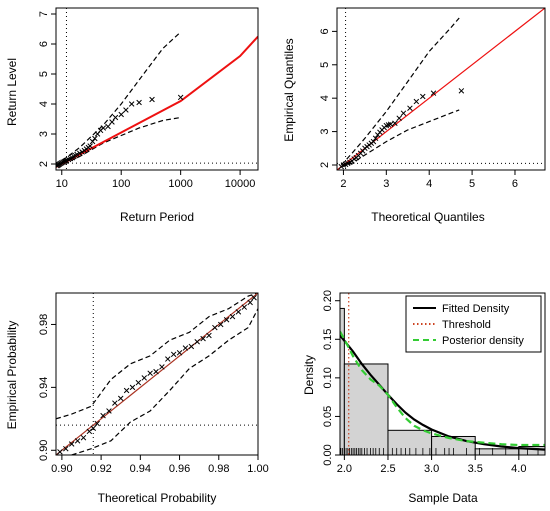  Describe the element at coordinates (343, 184) in the screenshot. I see `x-tick-label: 2` at that location.